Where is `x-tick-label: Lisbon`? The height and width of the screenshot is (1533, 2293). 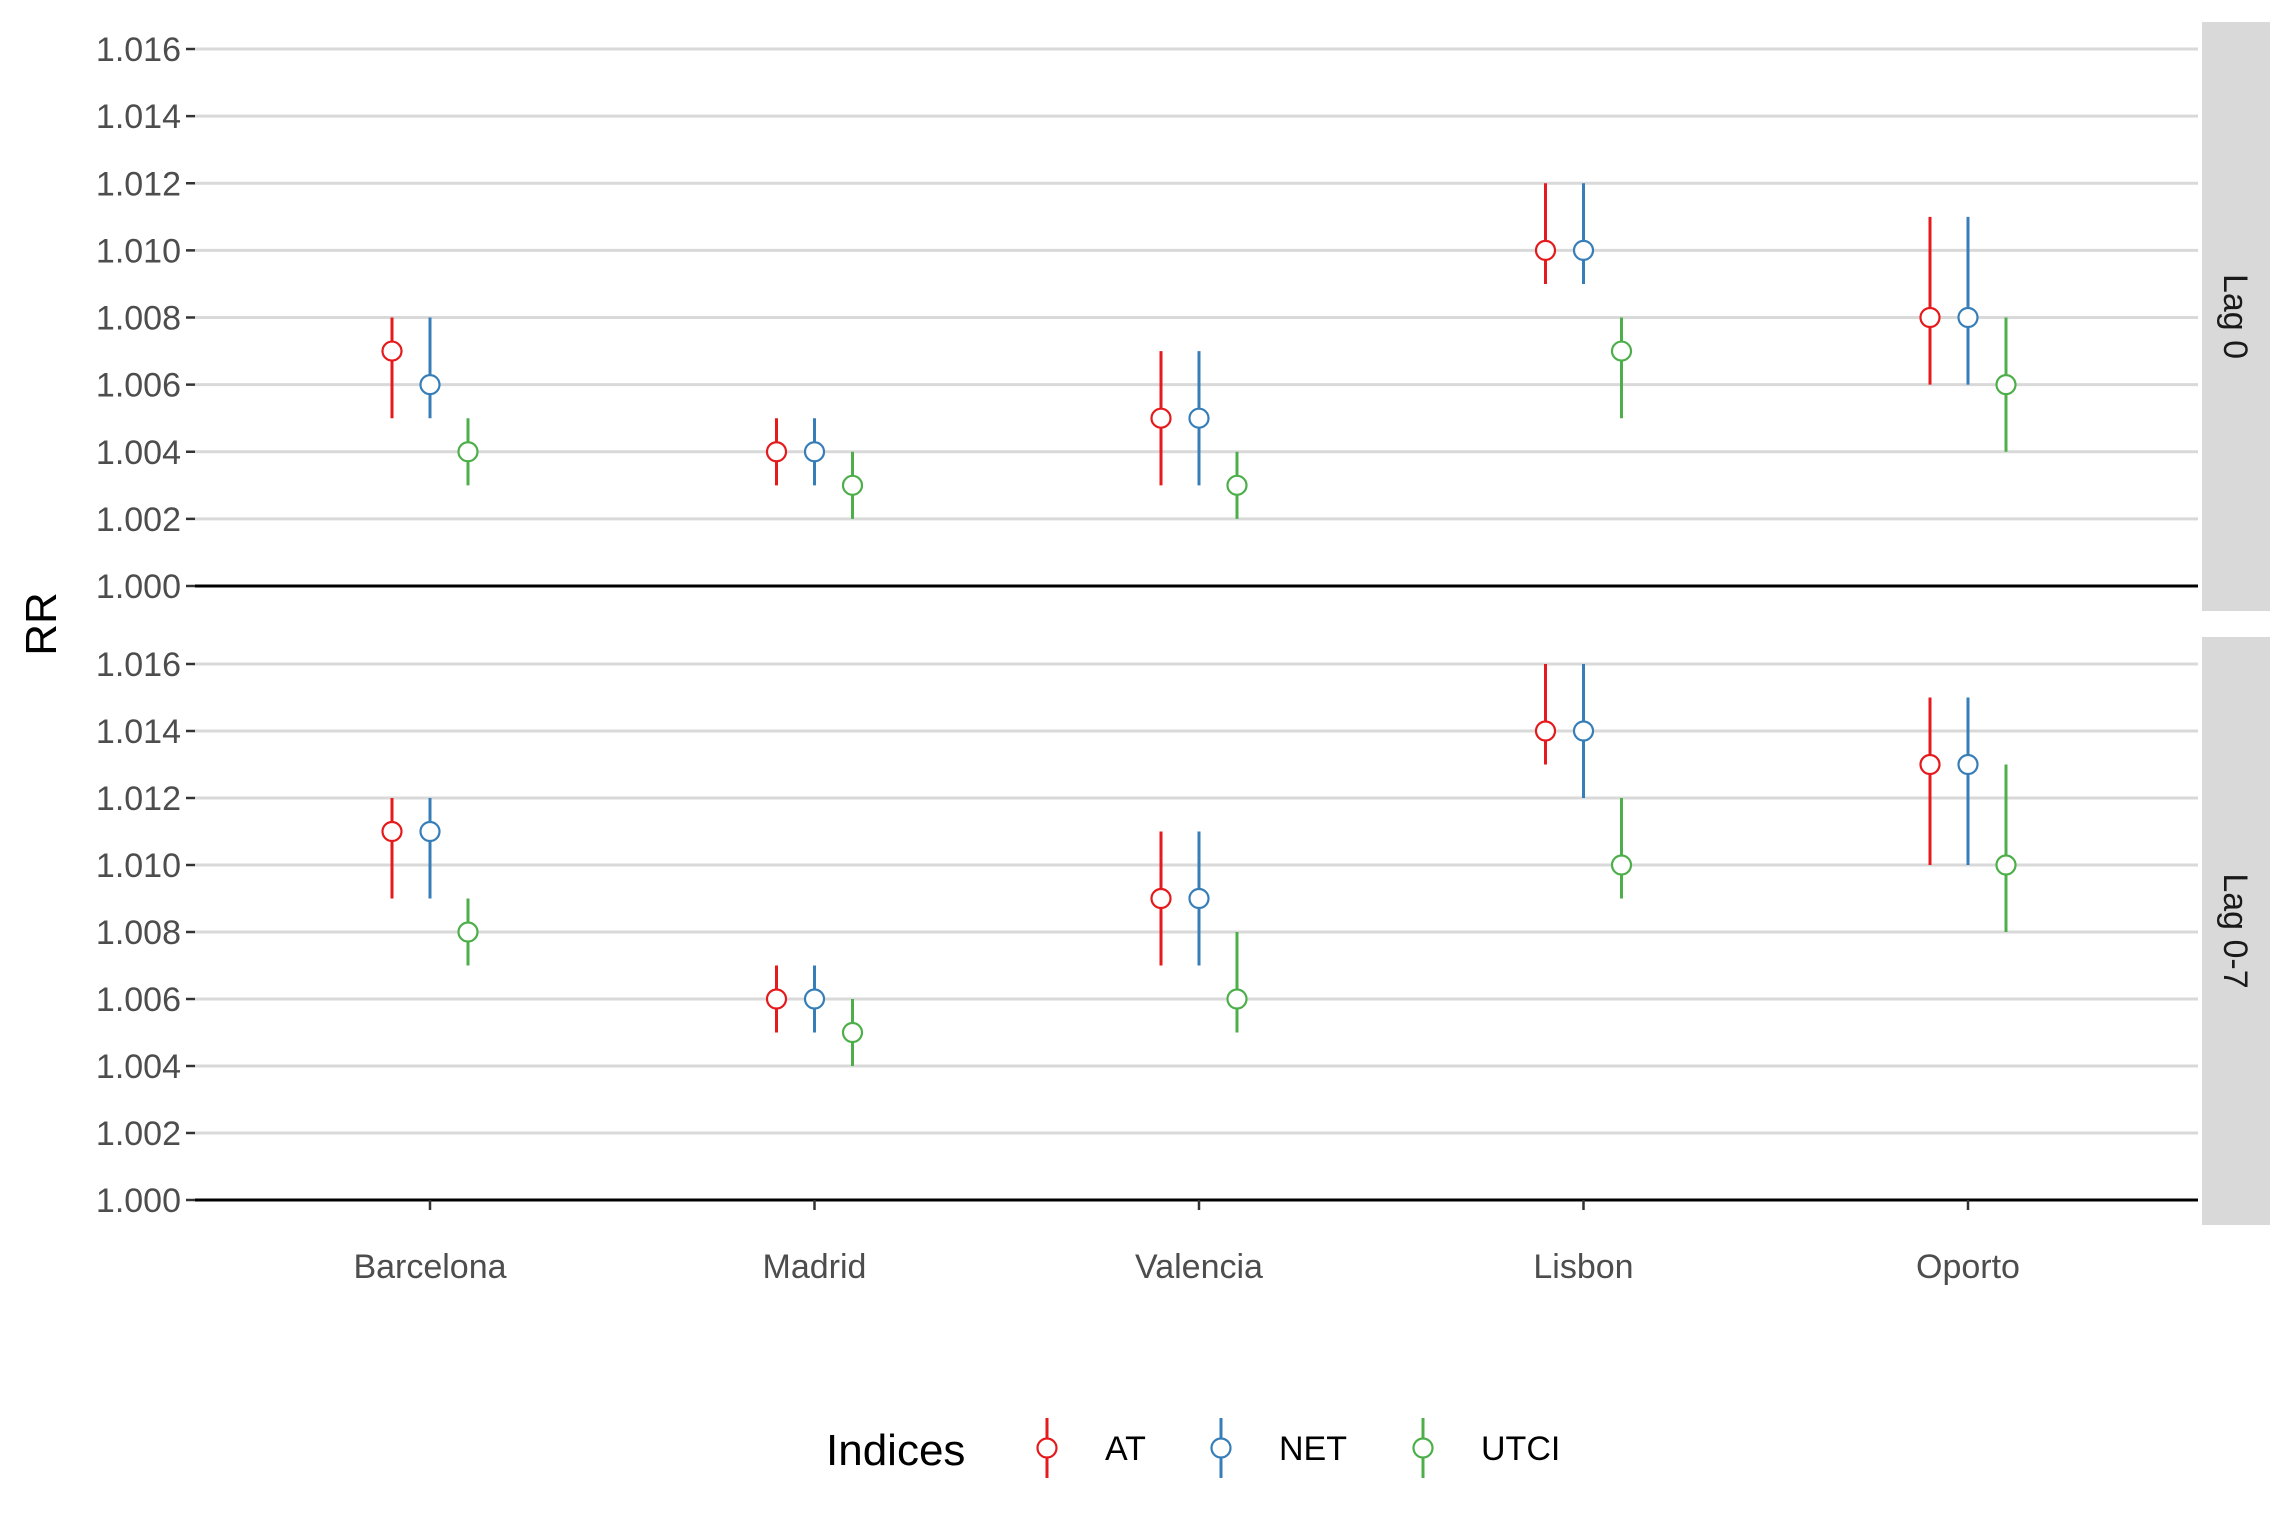 x-tick-label: Lisbon is located at coordinates (1583, 1267).